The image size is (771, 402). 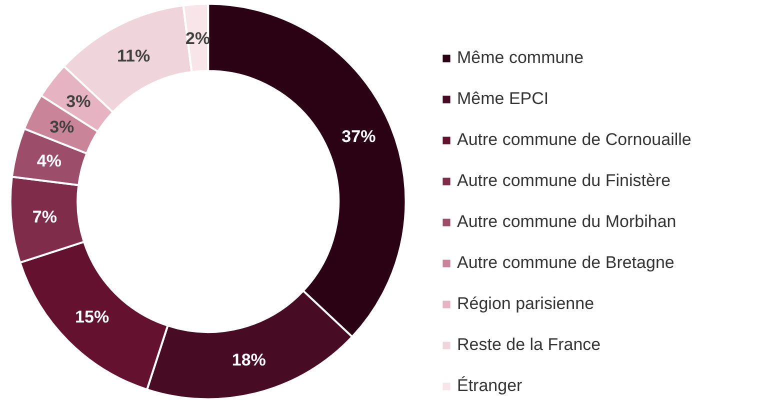 What do you see at coordinates (49, 160) in the screenshot?
I see `data-label: 4%` at bounding box center [49, 160].